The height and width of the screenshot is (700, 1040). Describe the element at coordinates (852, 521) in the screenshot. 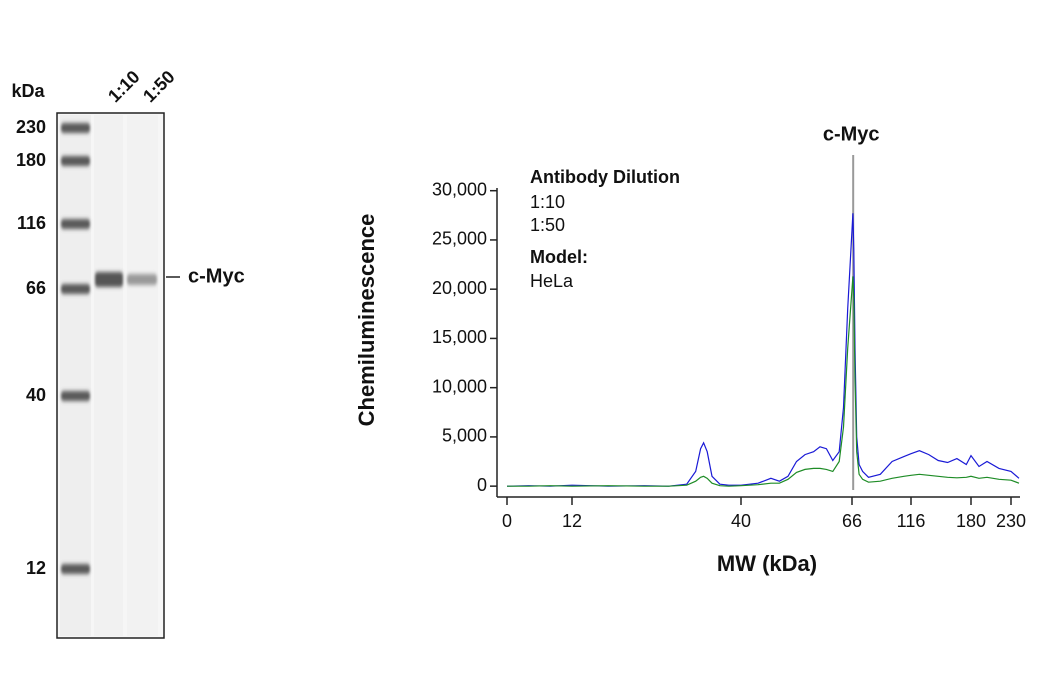

I see `x-tick-label: 66` at that location.